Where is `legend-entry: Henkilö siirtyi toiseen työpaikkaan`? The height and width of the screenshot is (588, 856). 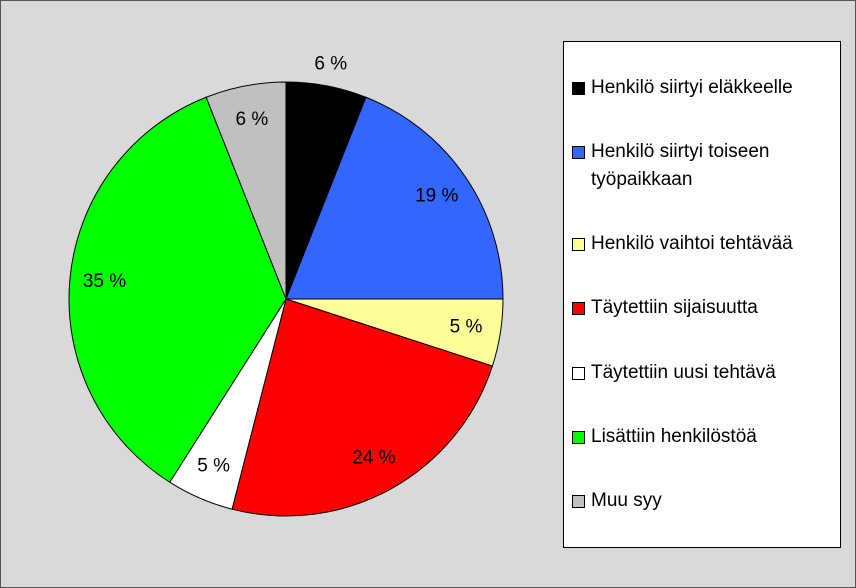
legend-entry: Henkilö siirtyi toiseen työpaikkaan is located at coordinates (706, 166).